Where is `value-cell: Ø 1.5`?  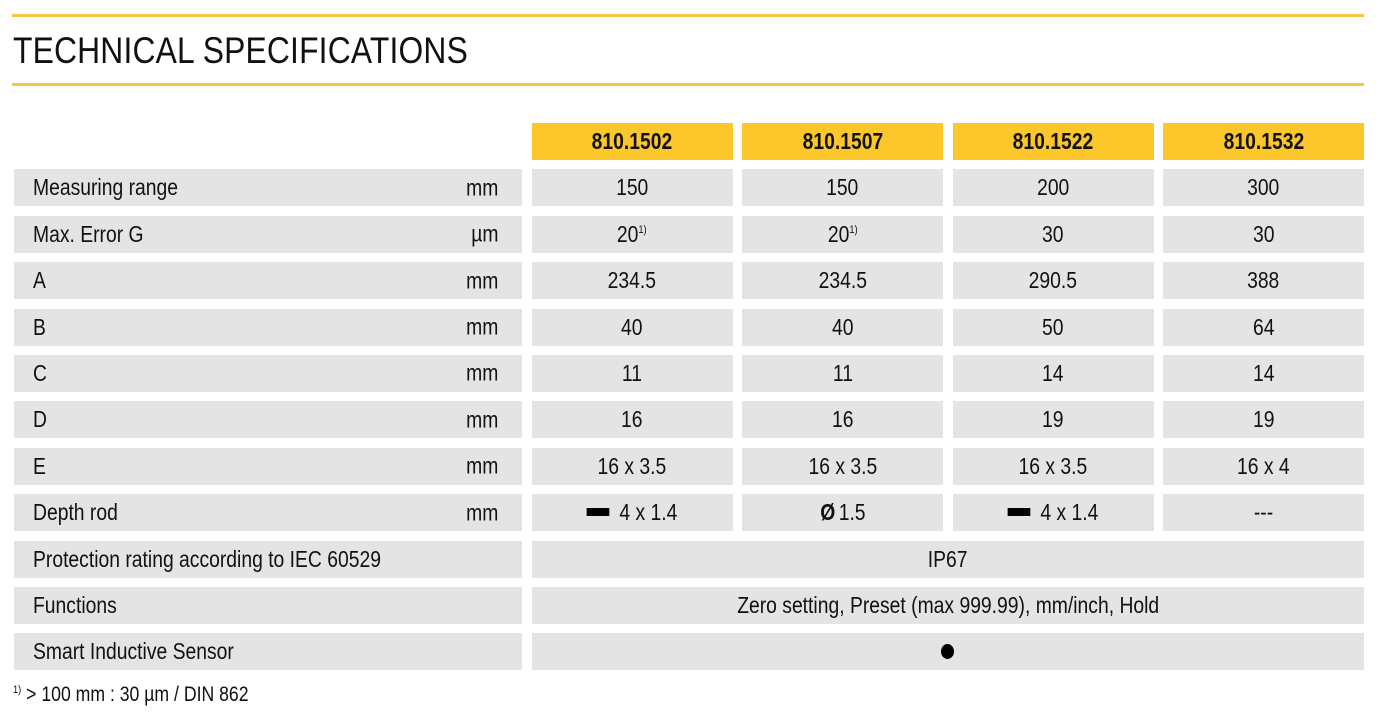 value-cell: Ø 1.5 is located at coordinates (842, 513).